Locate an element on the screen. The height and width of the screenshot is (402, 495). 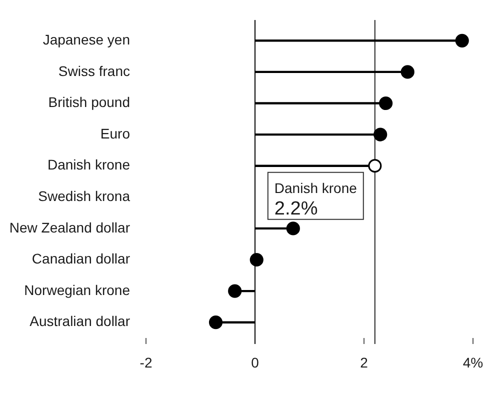
x-tick-label: 0 is located at coordinates (255, 362).